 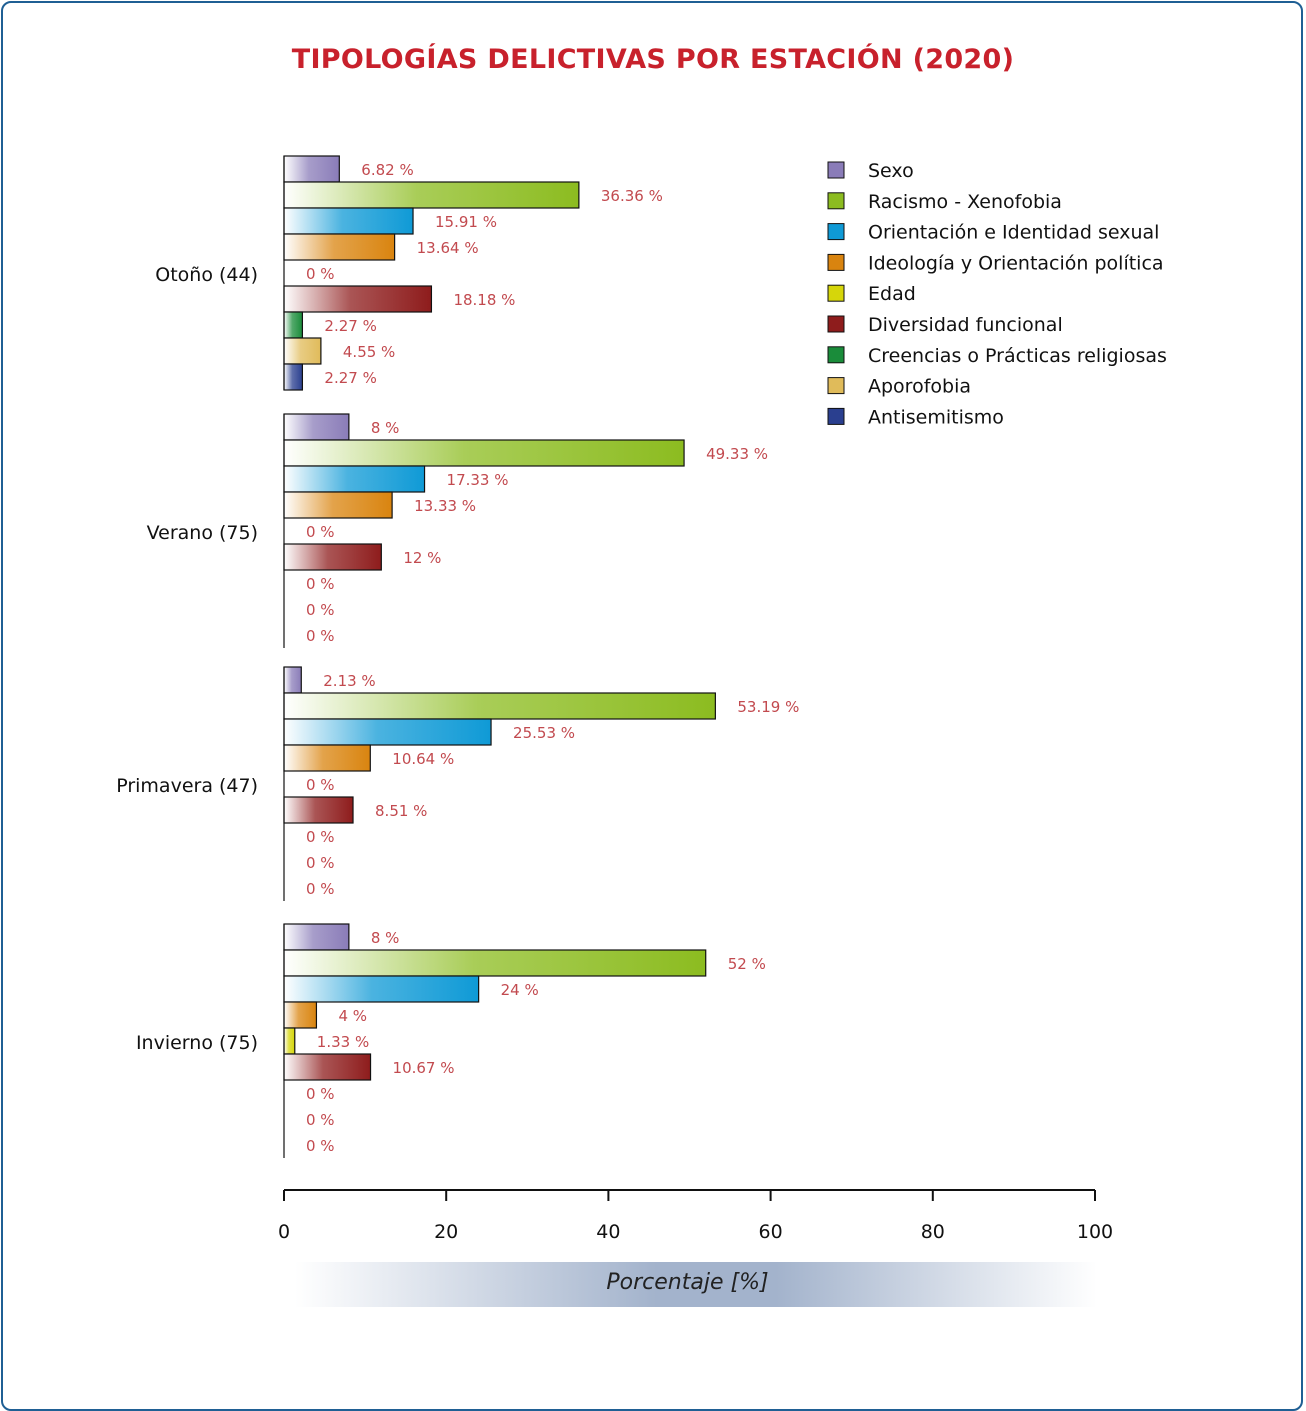 I want to click on x-tick-label: 0, so click(x=284, y=1232).